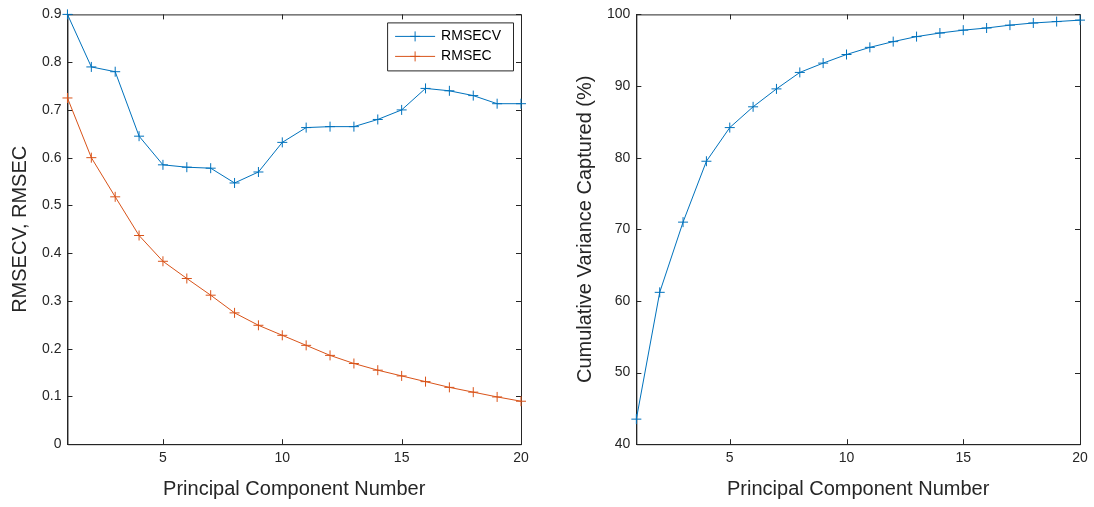  Describe the element at coordinates (51, 252) in the screenshot. I see `y-tick-label: 0.4` at that location.